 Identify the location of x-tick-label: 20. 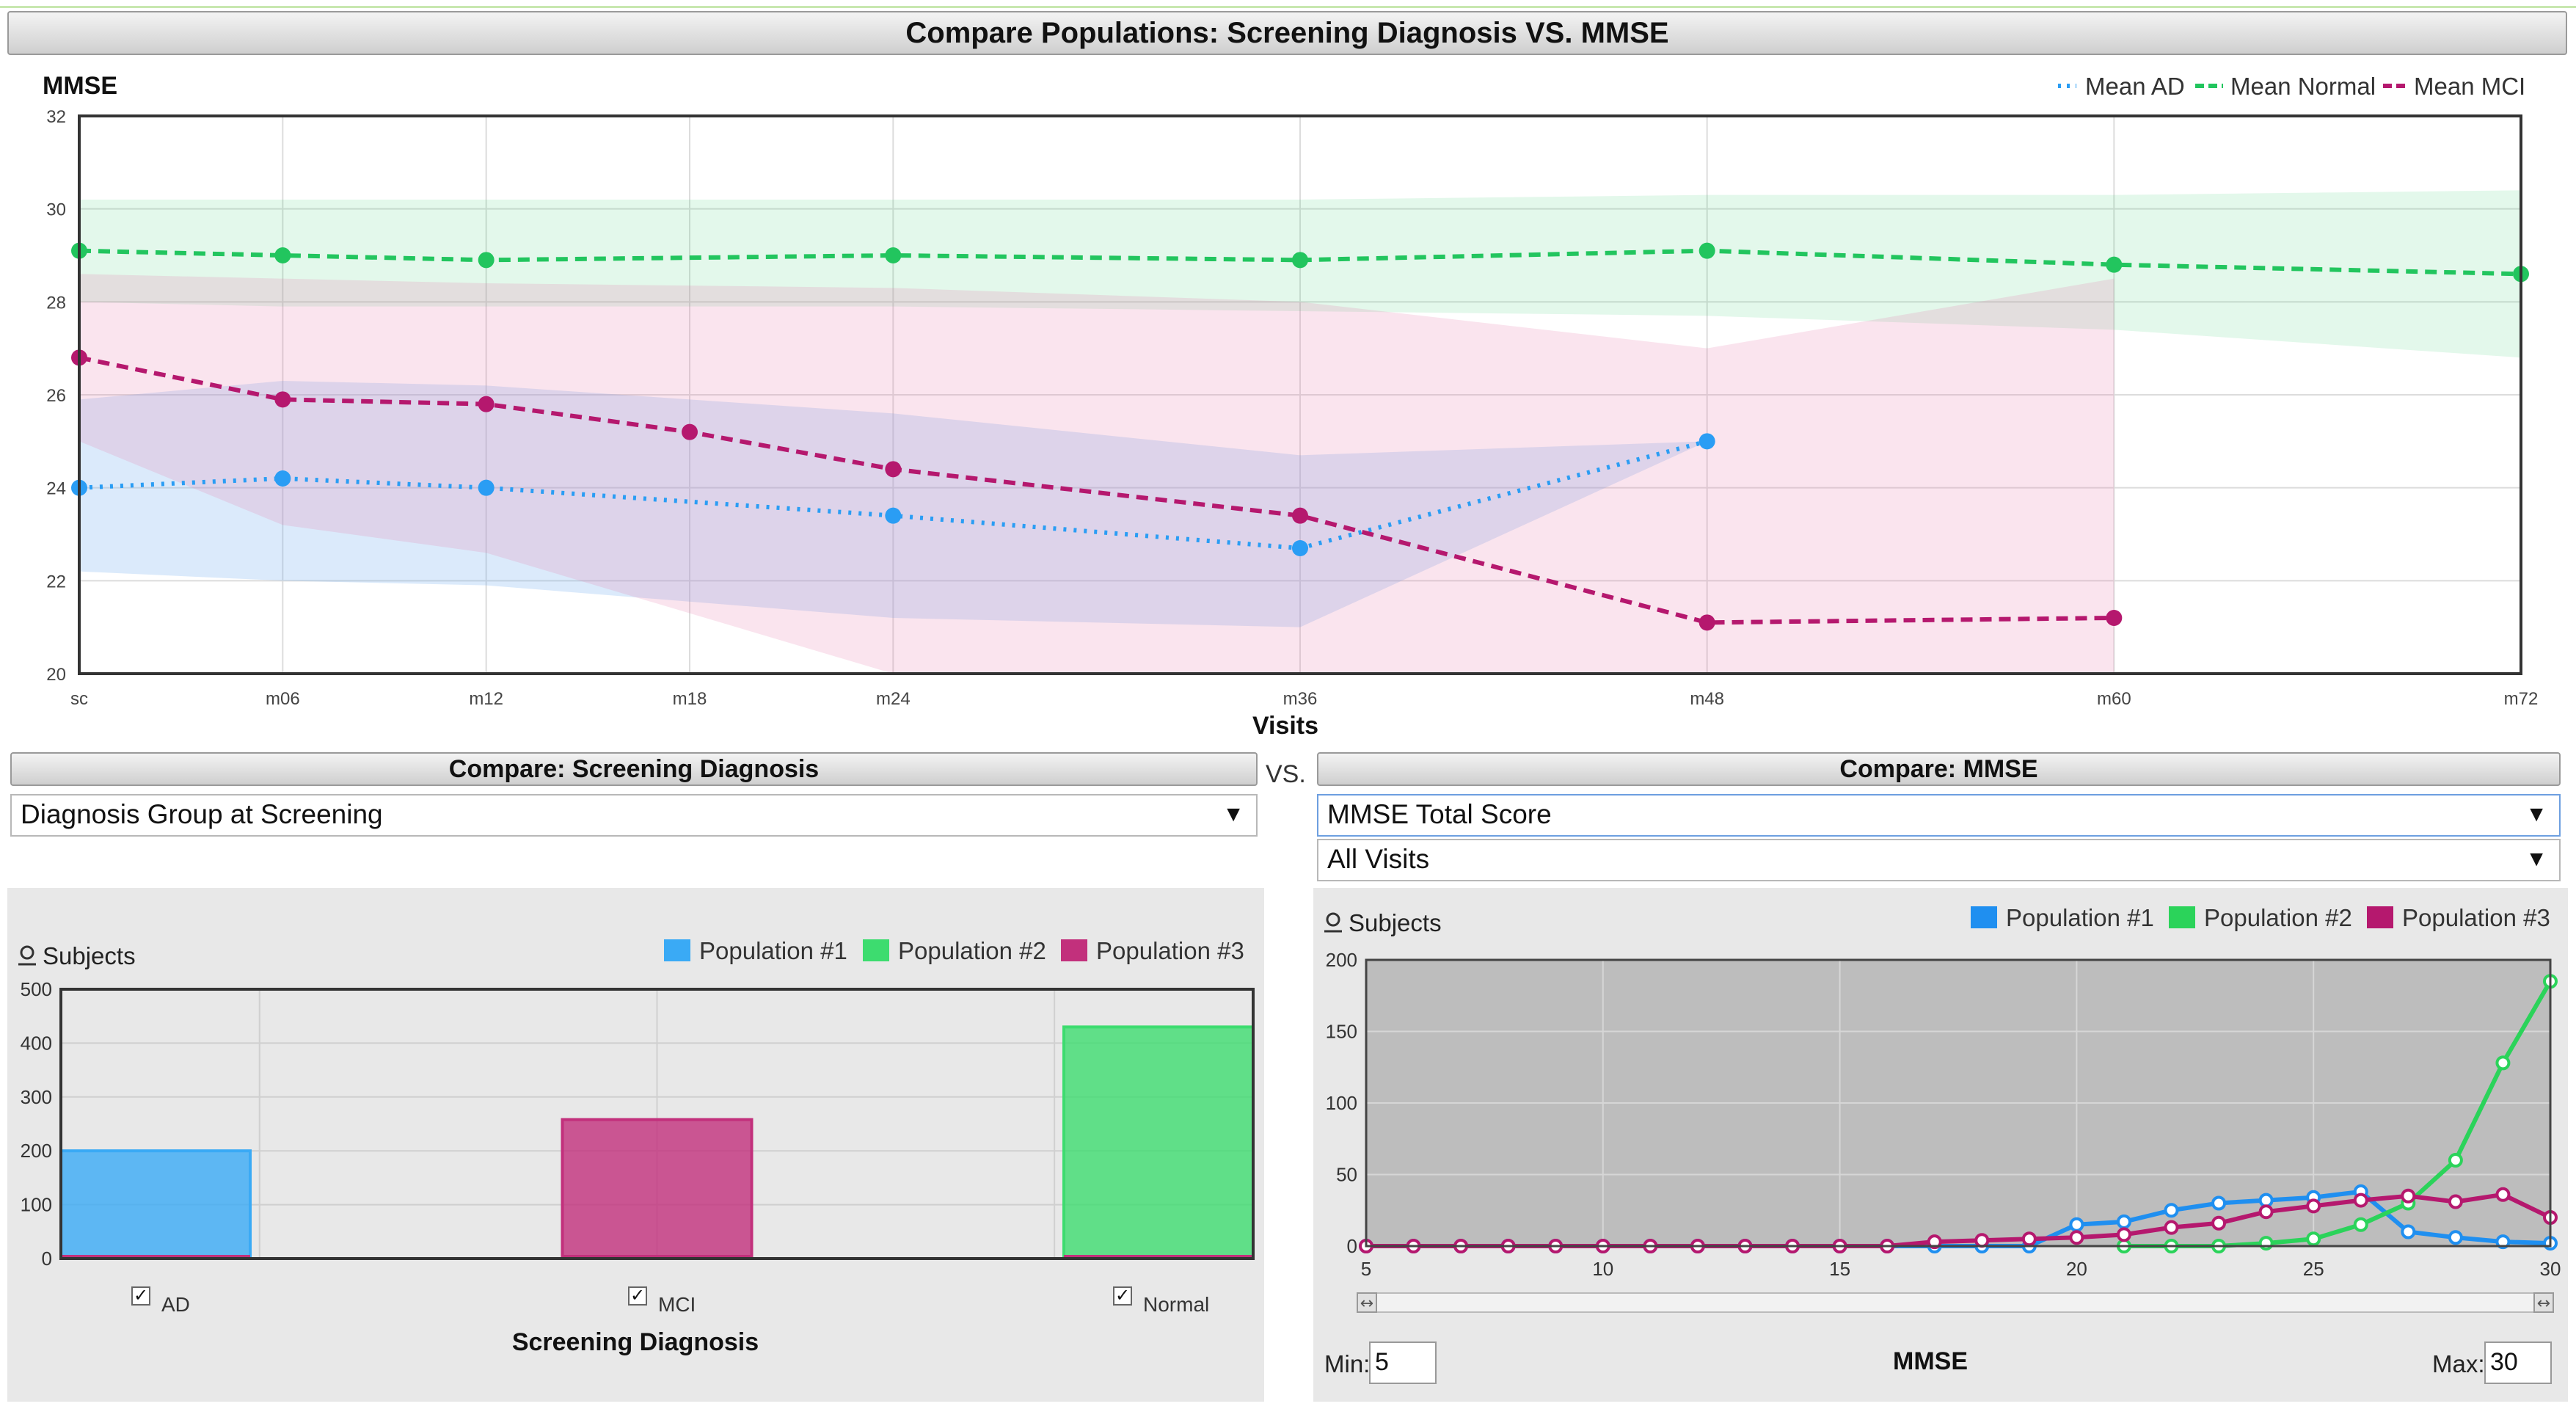
(2076, 1269).